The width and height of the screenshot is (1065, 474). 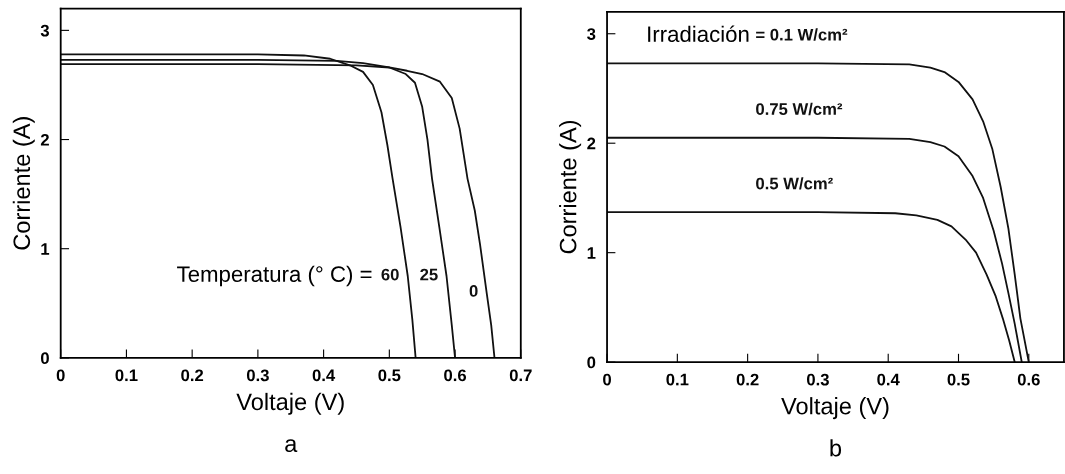 What do you see at coordinates (291, 446) in the screenshot?
I see `text: a` at bounding box center [291, 446].